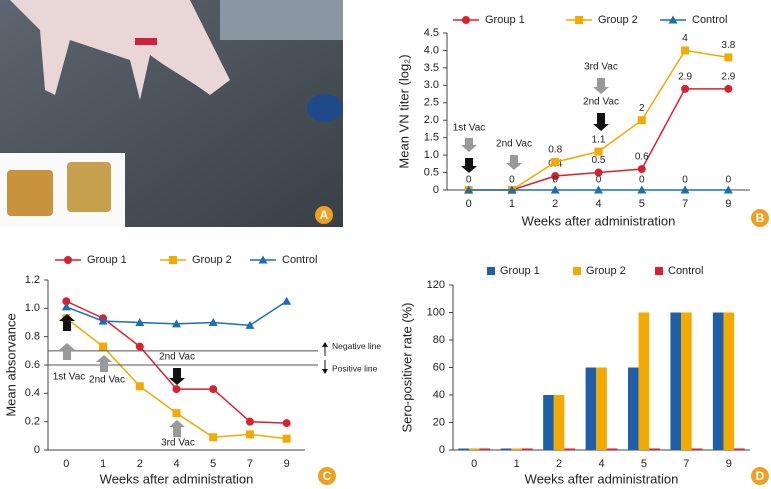 This screenshot has width=771, height=489. I want to click on x-tick-label: 9, so click(728, 204).